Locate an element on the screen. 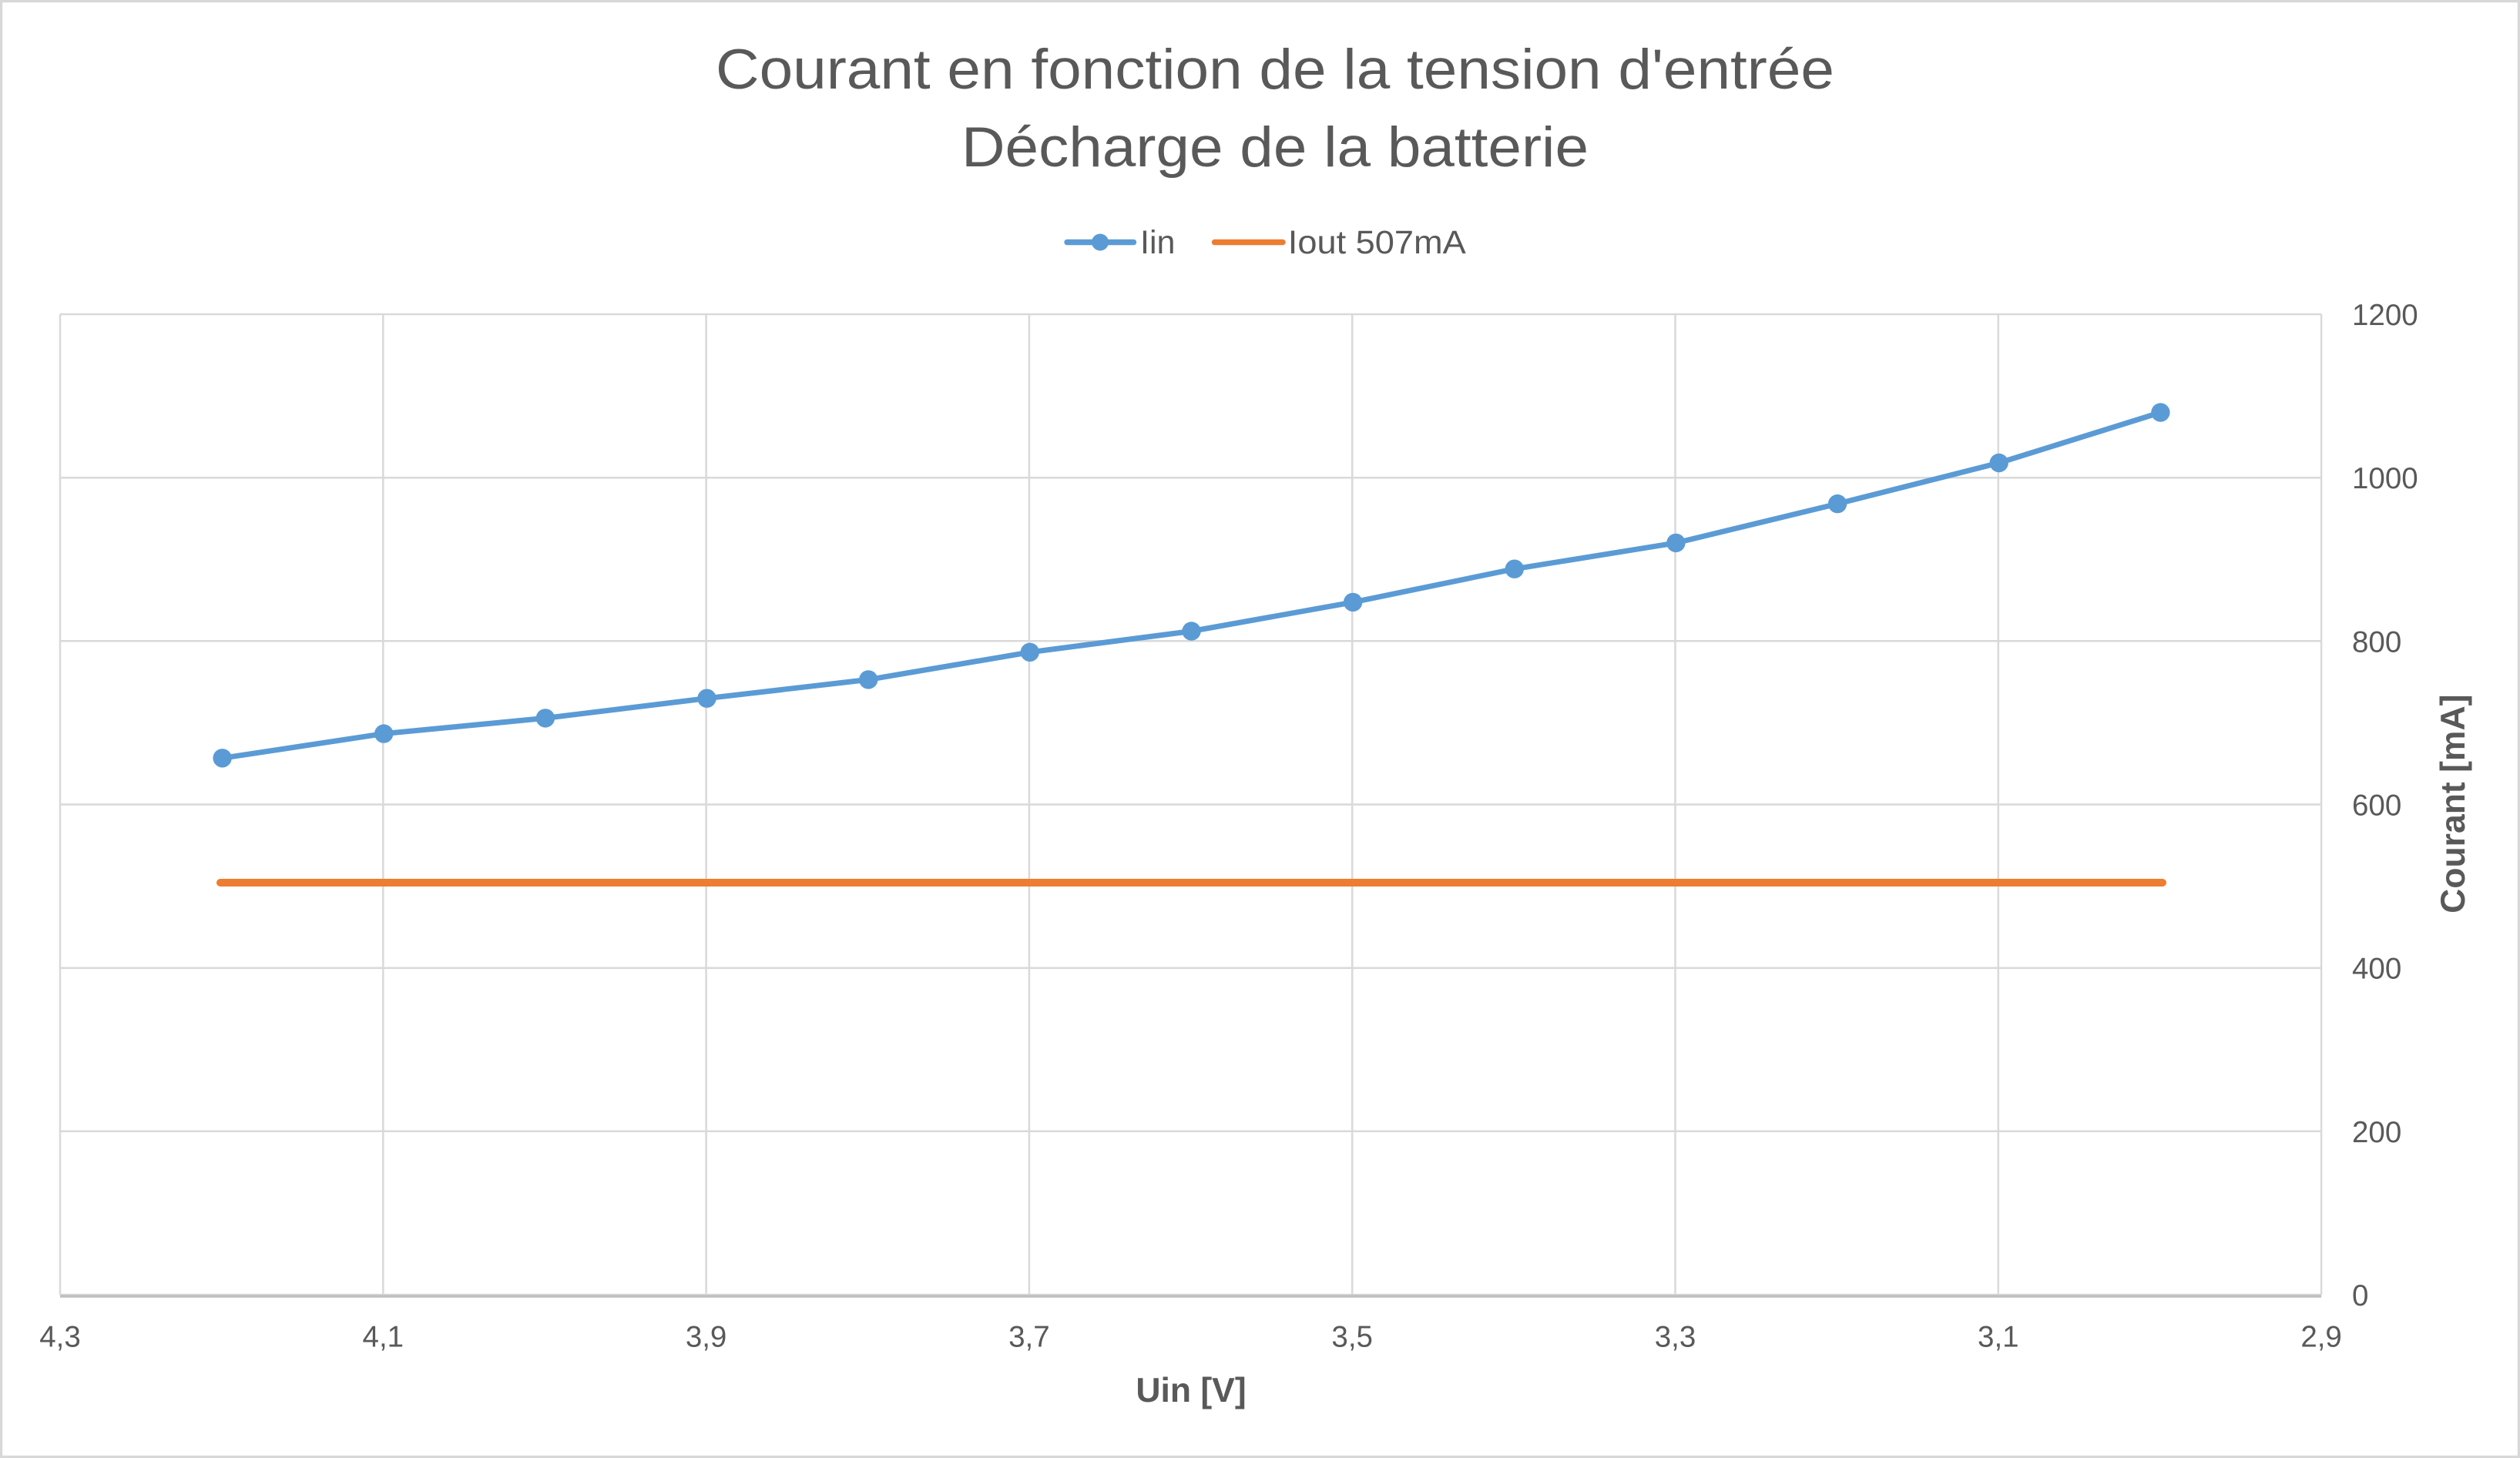  svg-text: Iin is located at coordinates (1157, 242).